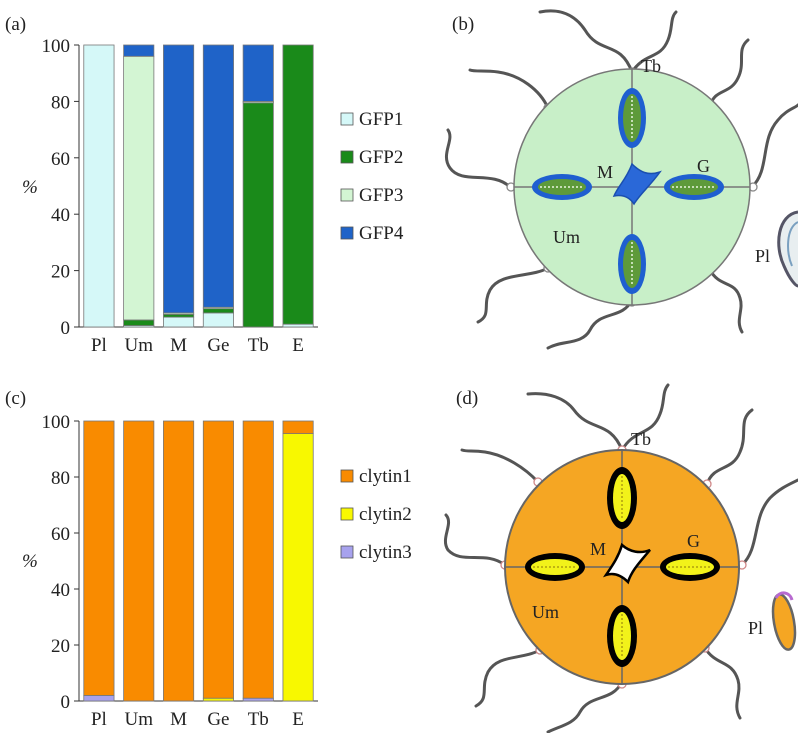 The width and height of the screenshot is (798, 733). What do you see at coordinates (693, 541) in the screenshot?
I see `label-g-d: G` at bounding box center [693, 541].